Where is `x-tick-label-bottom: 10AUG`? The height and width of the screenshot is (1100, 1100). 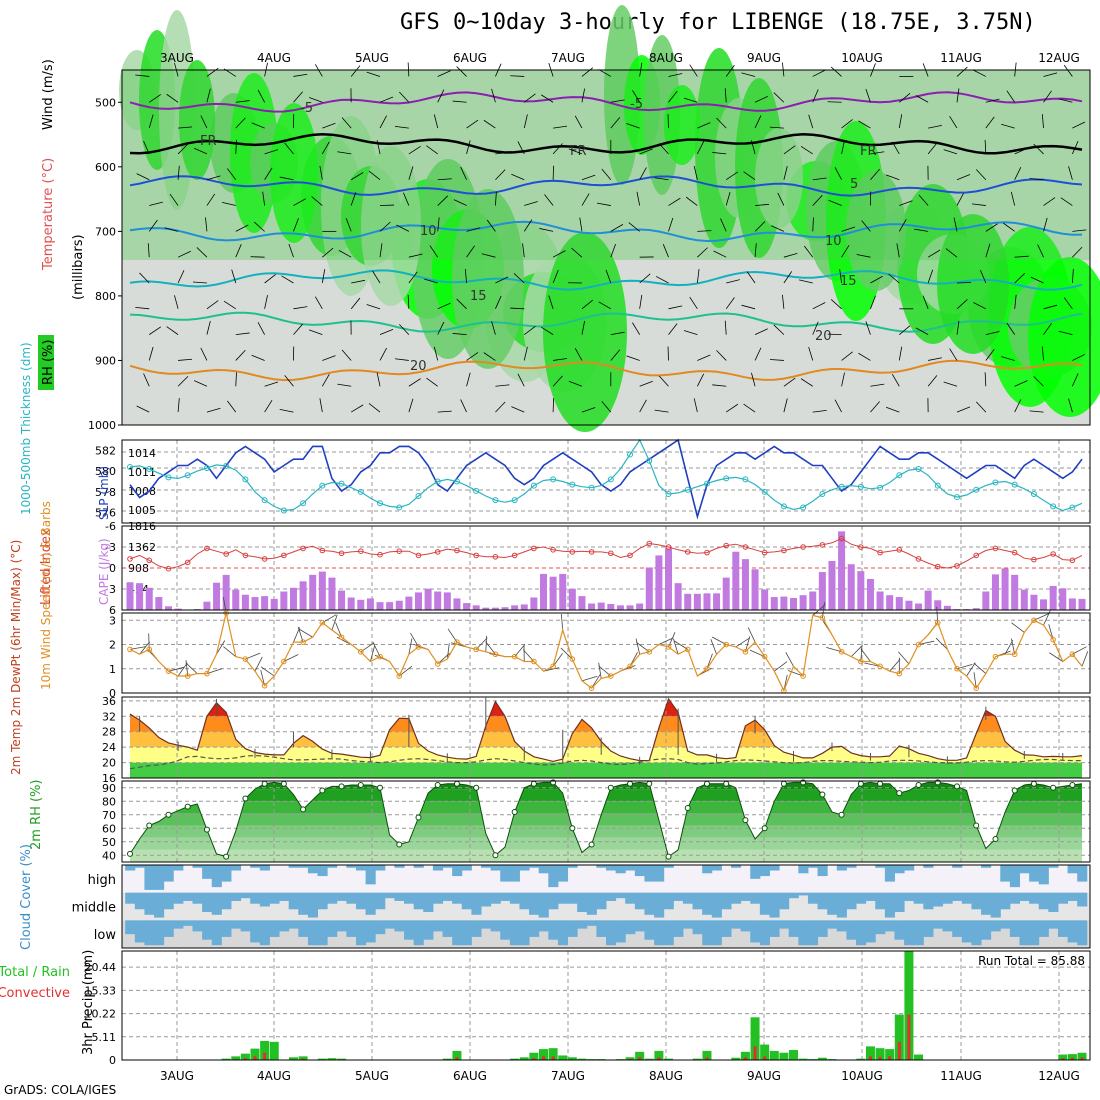
x-tick-label-bottom: 10AUG is located at coordinates (862, 1076).